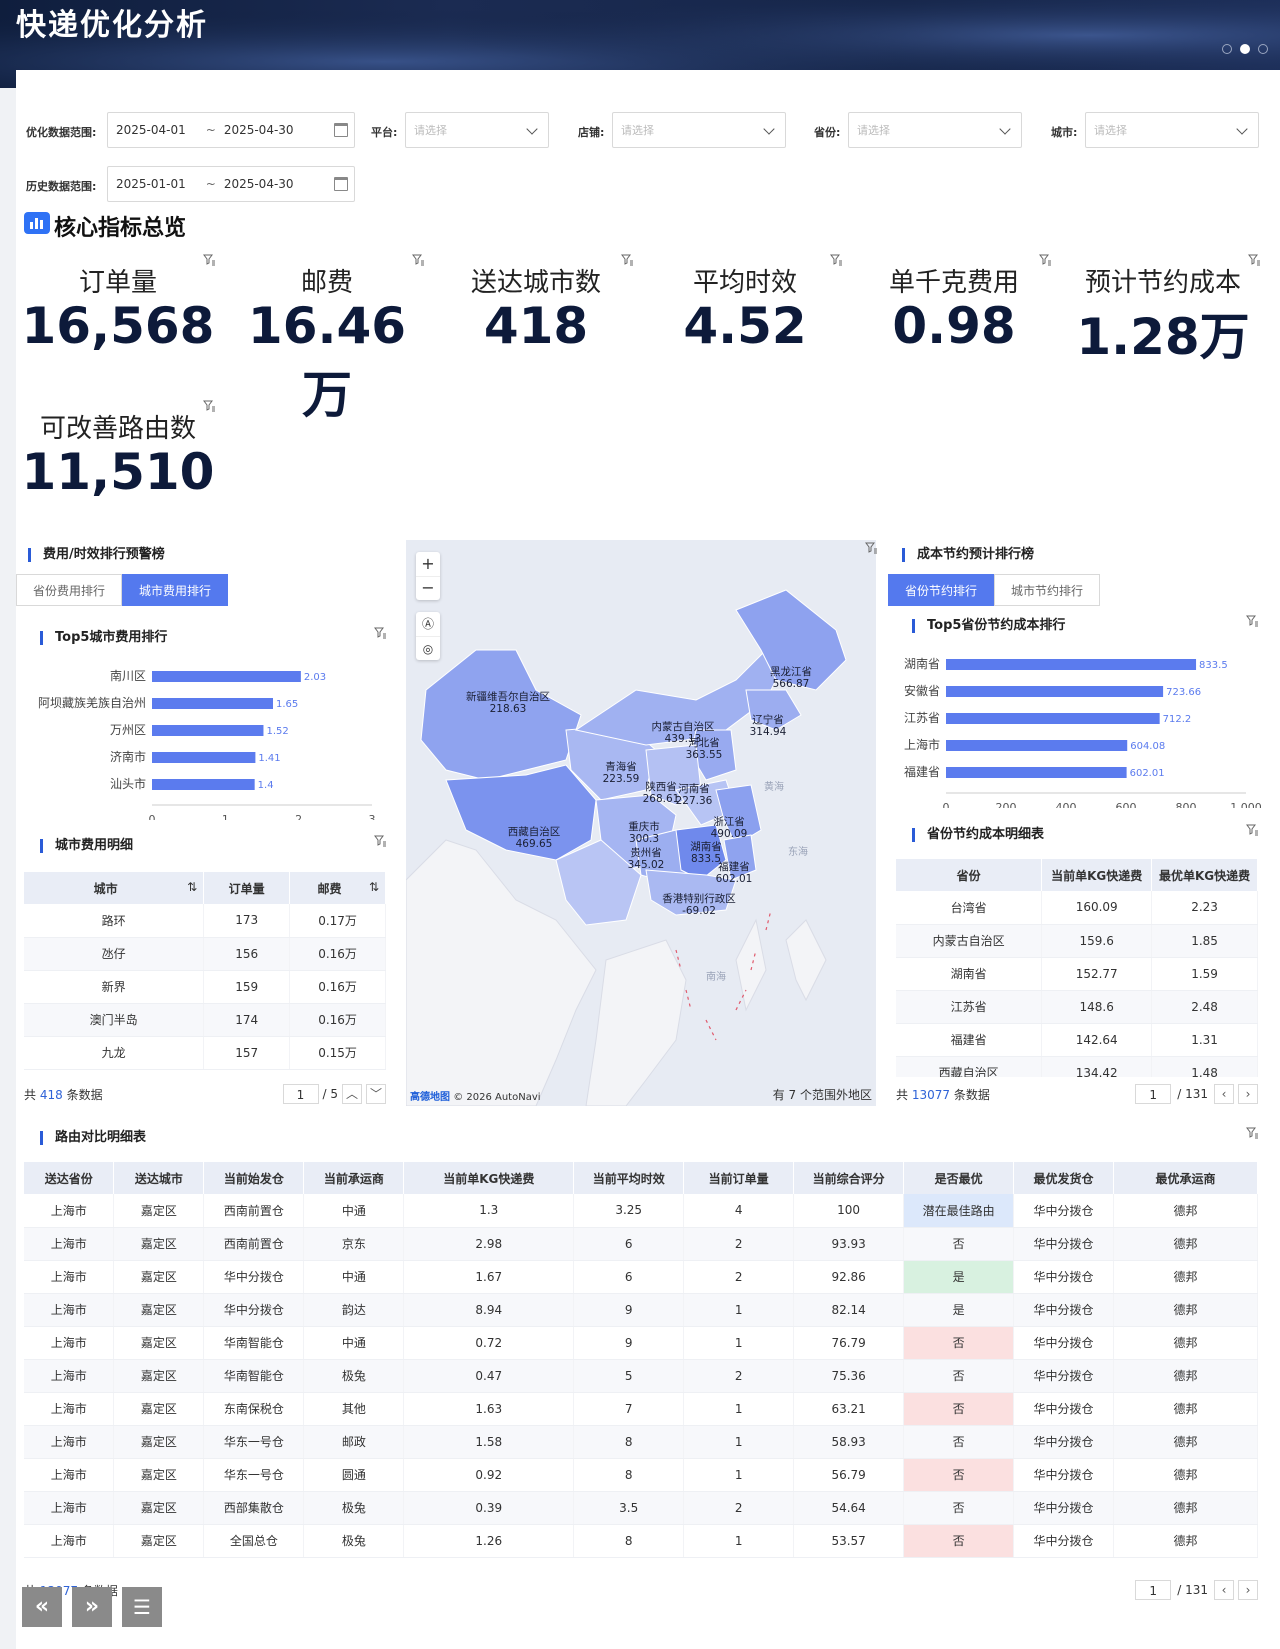 The width and height of the screenshot is (1280, 1649). Describe the element at coordinates (254, 1178) in the screenshot. I see `route-col-header: 当前始发仓` at that location.